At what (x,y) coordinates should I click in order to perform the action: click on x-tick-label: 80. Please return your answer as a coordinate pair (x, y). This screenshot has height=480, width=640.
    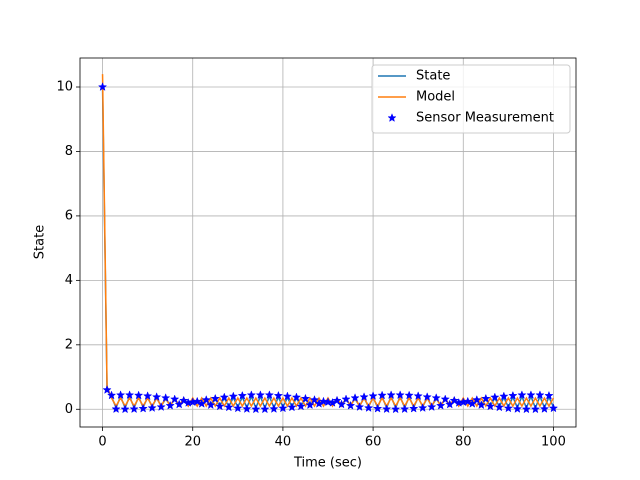
    Looking at the image, I should click on (463, 442).